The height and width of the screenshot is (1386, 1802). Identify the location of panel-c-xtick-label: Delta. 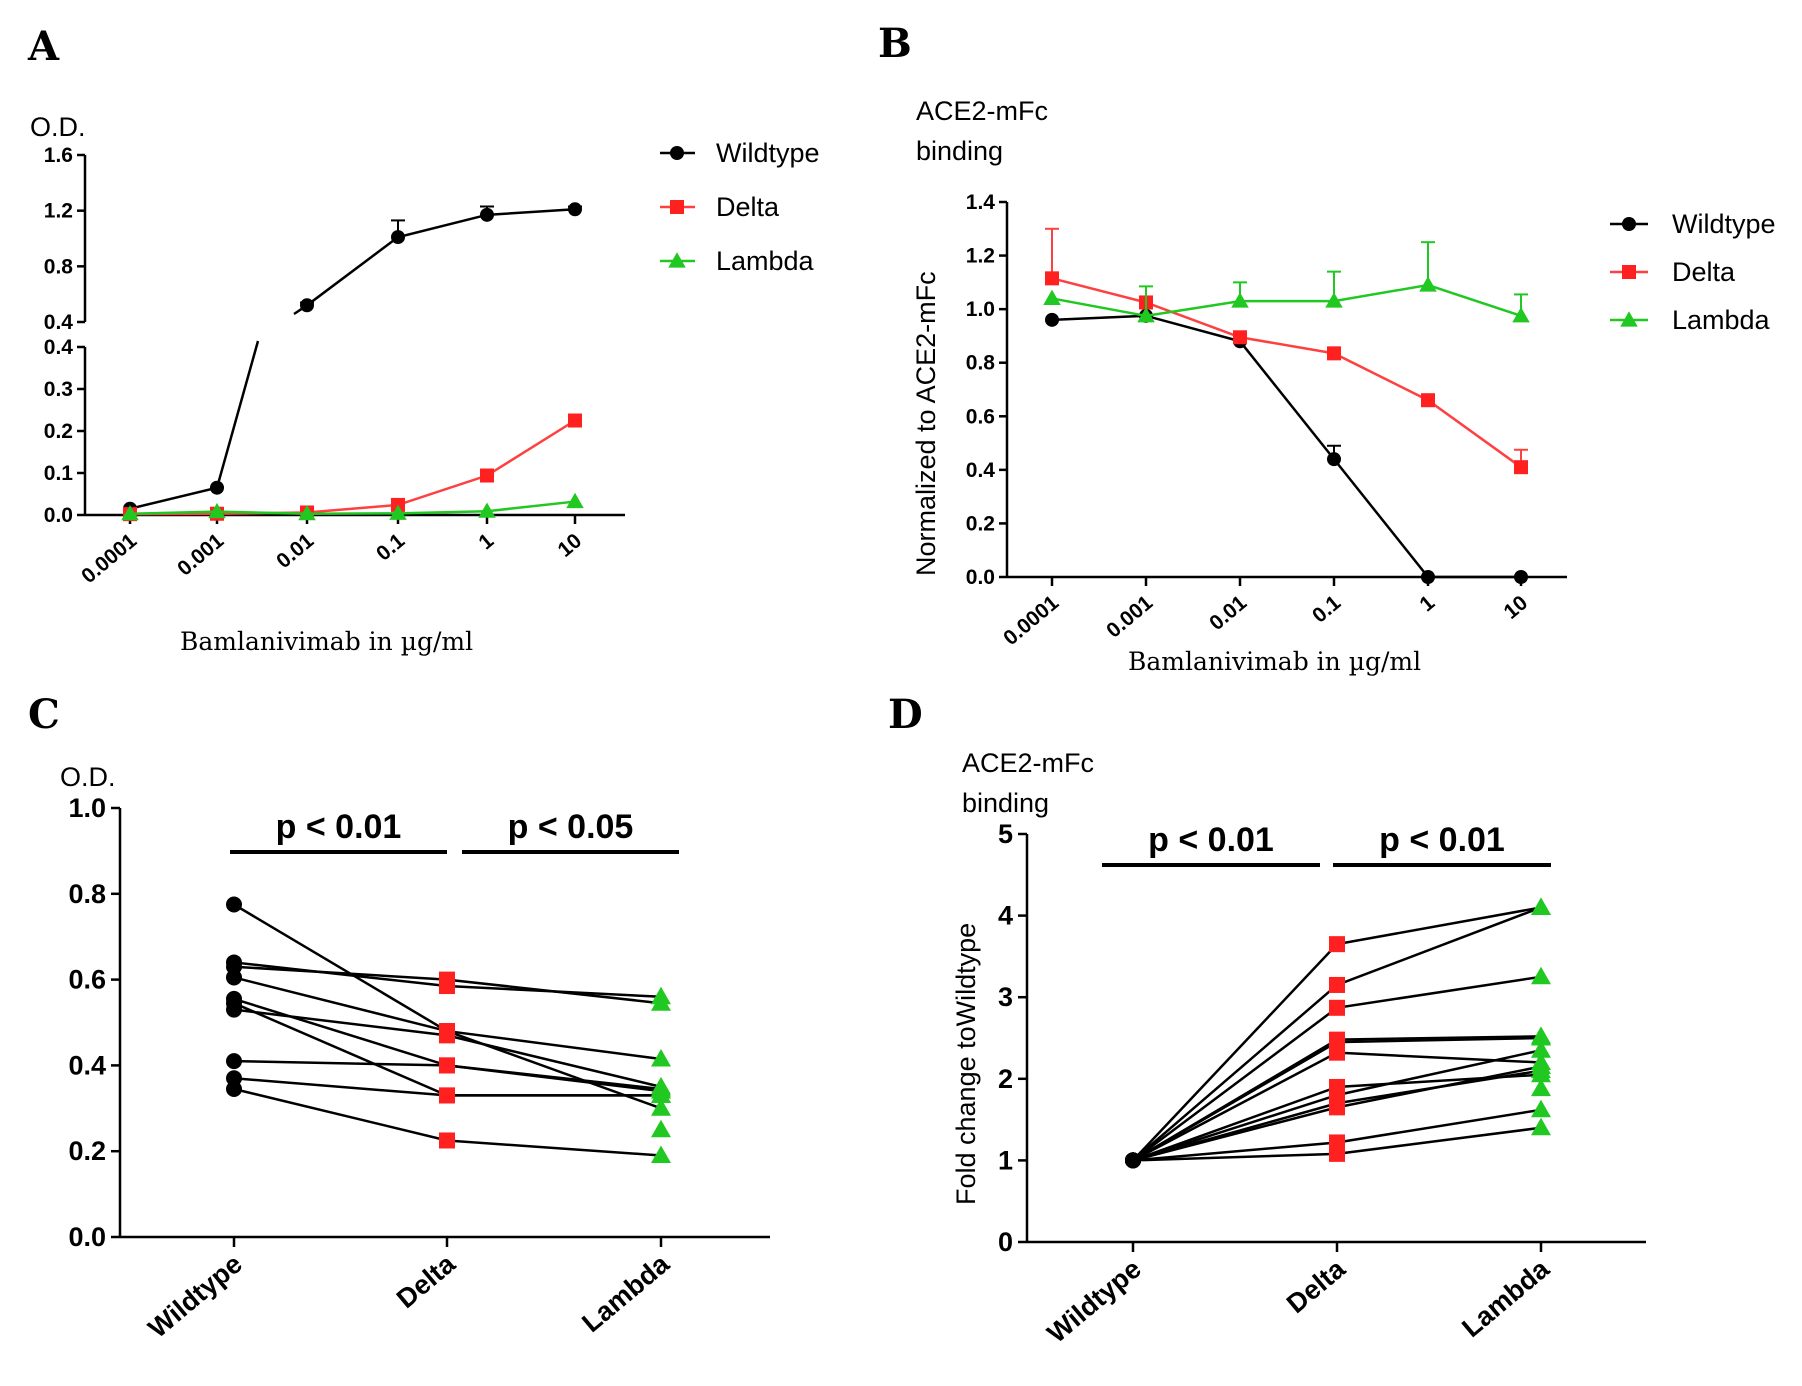
(426, 1281).